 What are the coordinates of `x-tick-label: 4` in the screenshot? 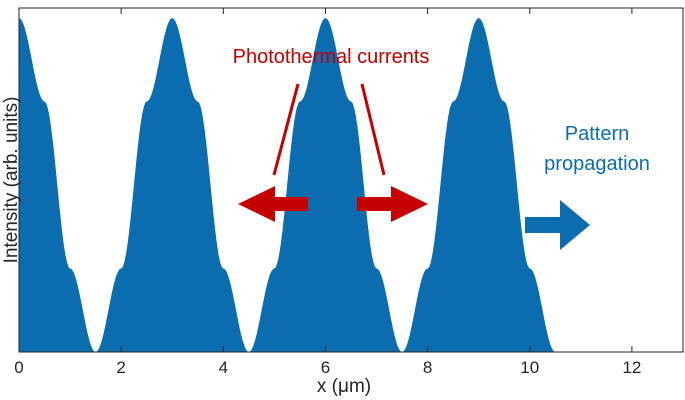 It's located at (223, 367).